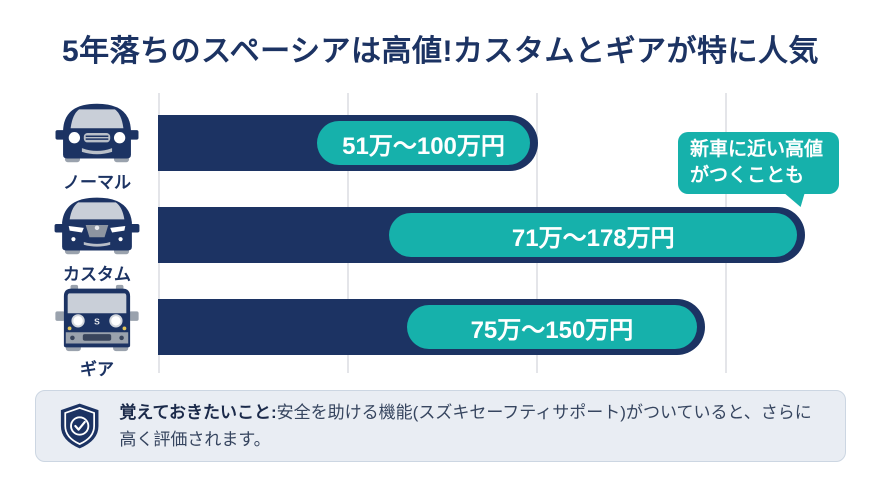 The width and height of the screenshot is (881, 484). What do you see at coordinates (79, 426) in the screenshot?
I see `shield-check-icon` at bounding box center [79, 426].